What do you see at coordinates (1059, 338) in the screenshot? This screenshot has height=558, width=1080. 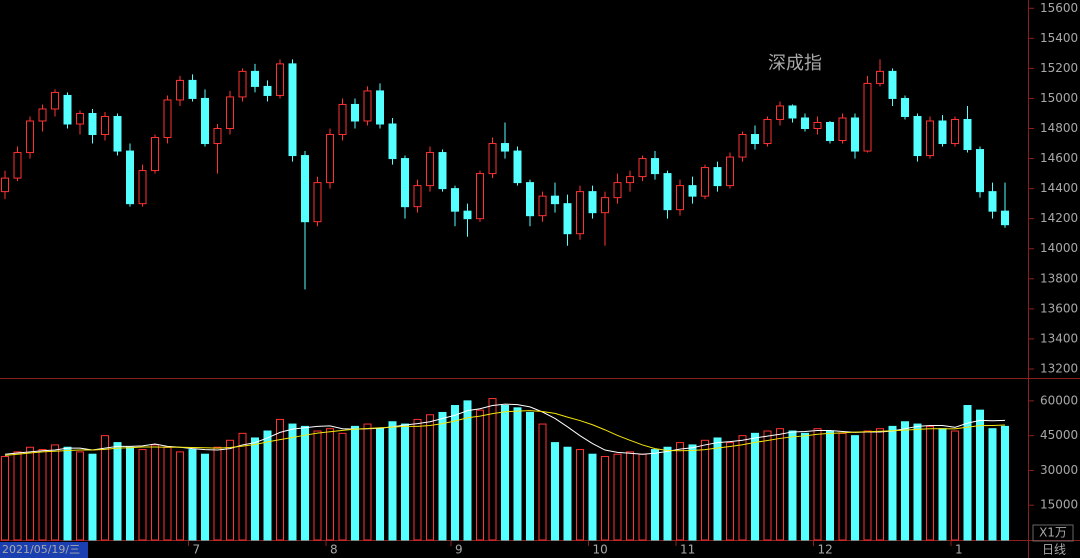 I see `y-tick-label: 13400` at bounding box center [1059, 338].